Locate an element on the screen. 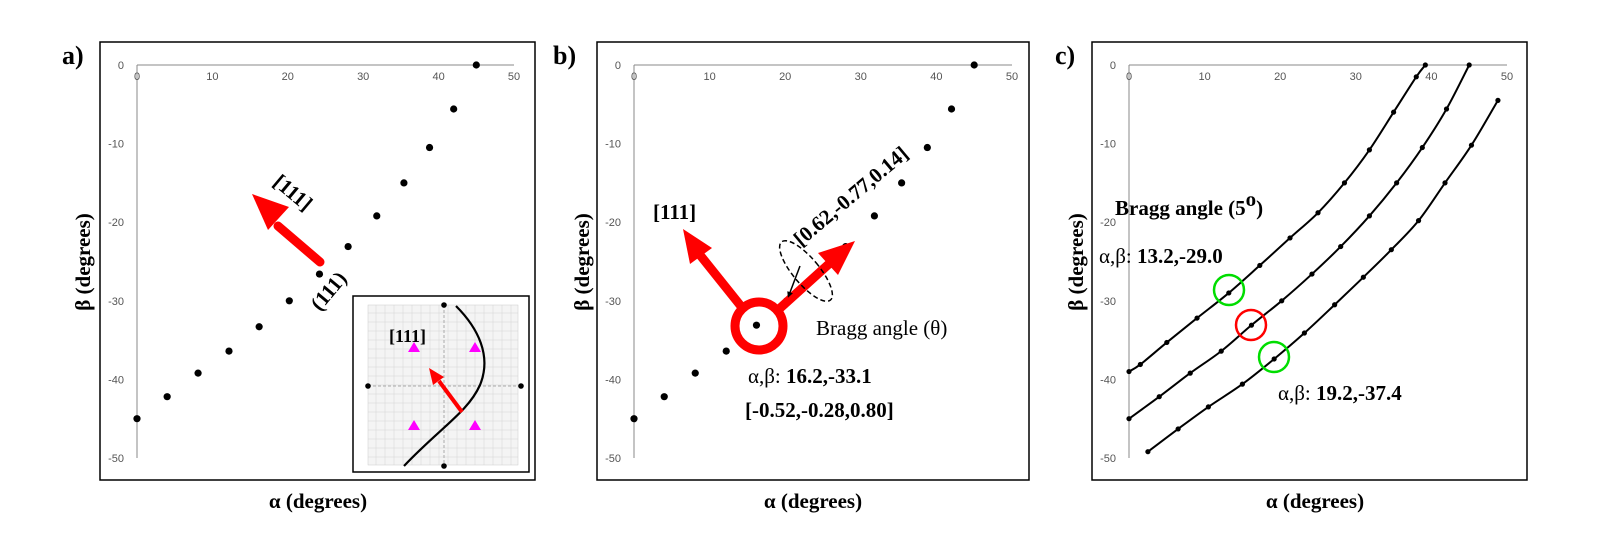 Image resolution: width=1609 pixels, height=558 pixels. inset-marker-bottom is located at coordinates (444, 466).